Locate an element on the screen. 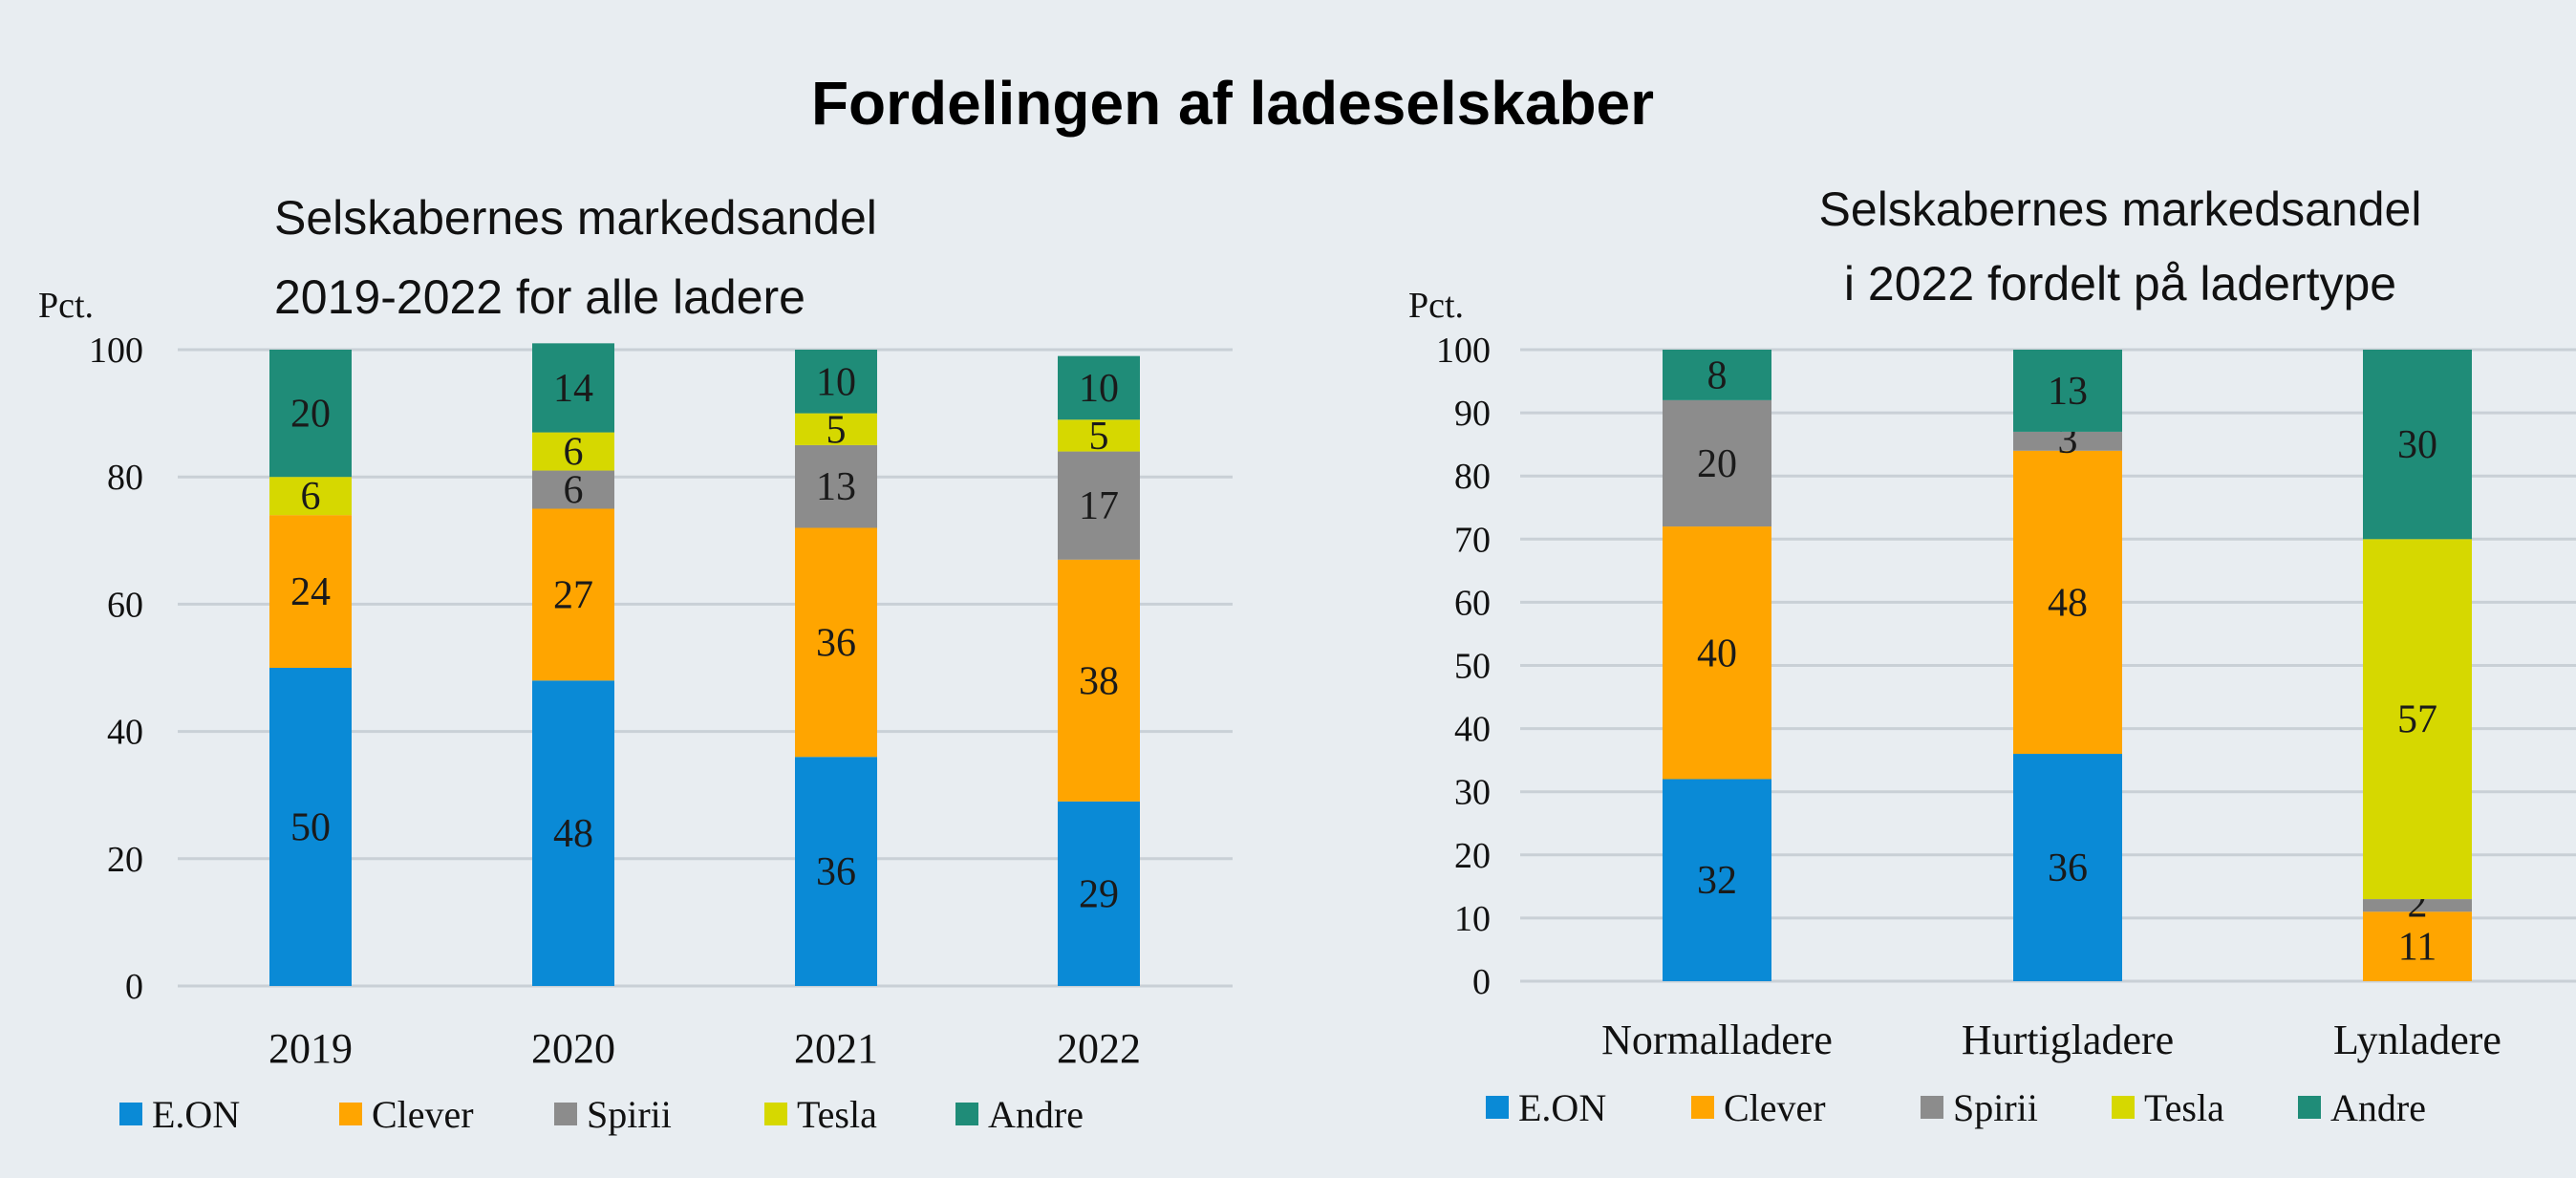 The height and width of the screenshot is (1178, 2576). data-label: 29 is located at coordinates (1099, 894).